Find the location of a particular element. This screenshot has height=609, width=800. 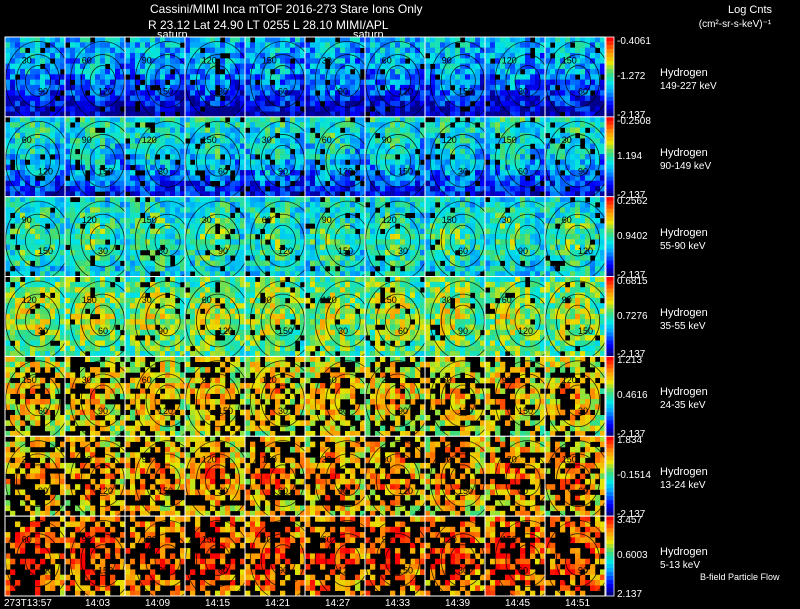

colorbar-max-label: -0.2508 is located at coordinates (634, 121).